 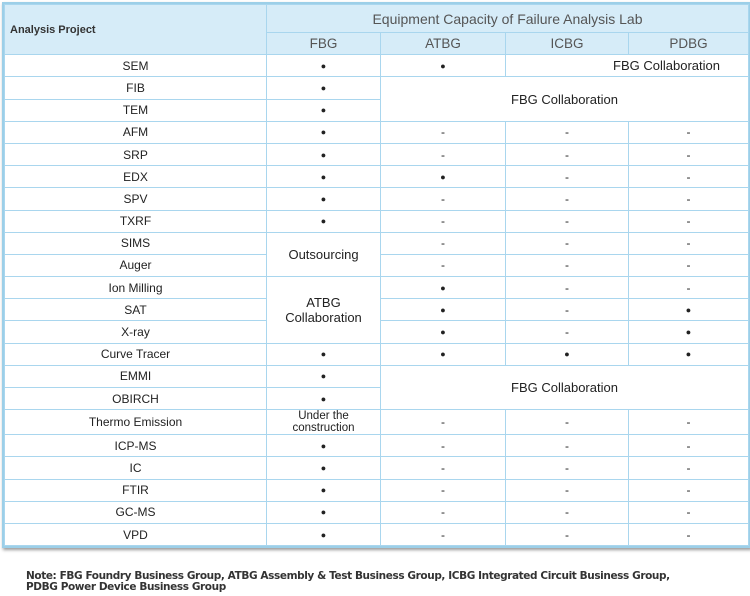 What do you see at coordinates (135, 265) in the screenshot?
I see `project-name: Auger` at bounding box center [135, 265].